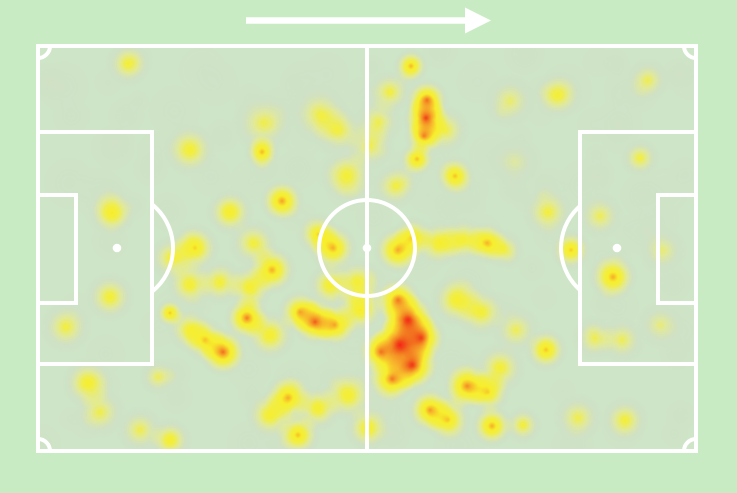 The height and width of the screenshot is (493, 737). What do you see at coordinates (569, 248) in the screenshot?
I see `right-penalty-arc` at bounding box center [569, 248].